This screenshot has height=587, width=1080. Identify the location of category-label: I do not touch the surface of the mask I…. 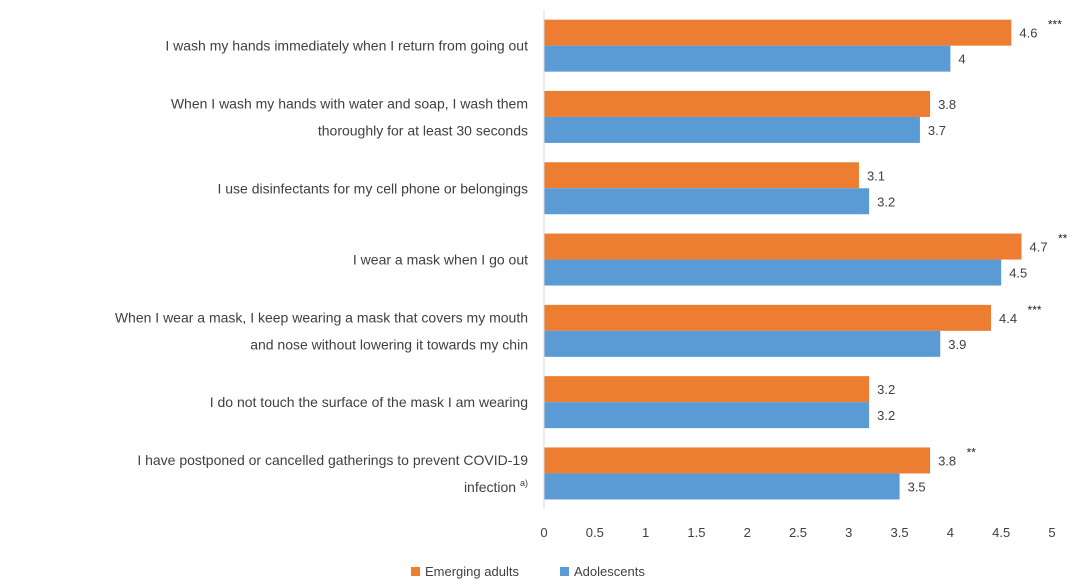
(369, 402).